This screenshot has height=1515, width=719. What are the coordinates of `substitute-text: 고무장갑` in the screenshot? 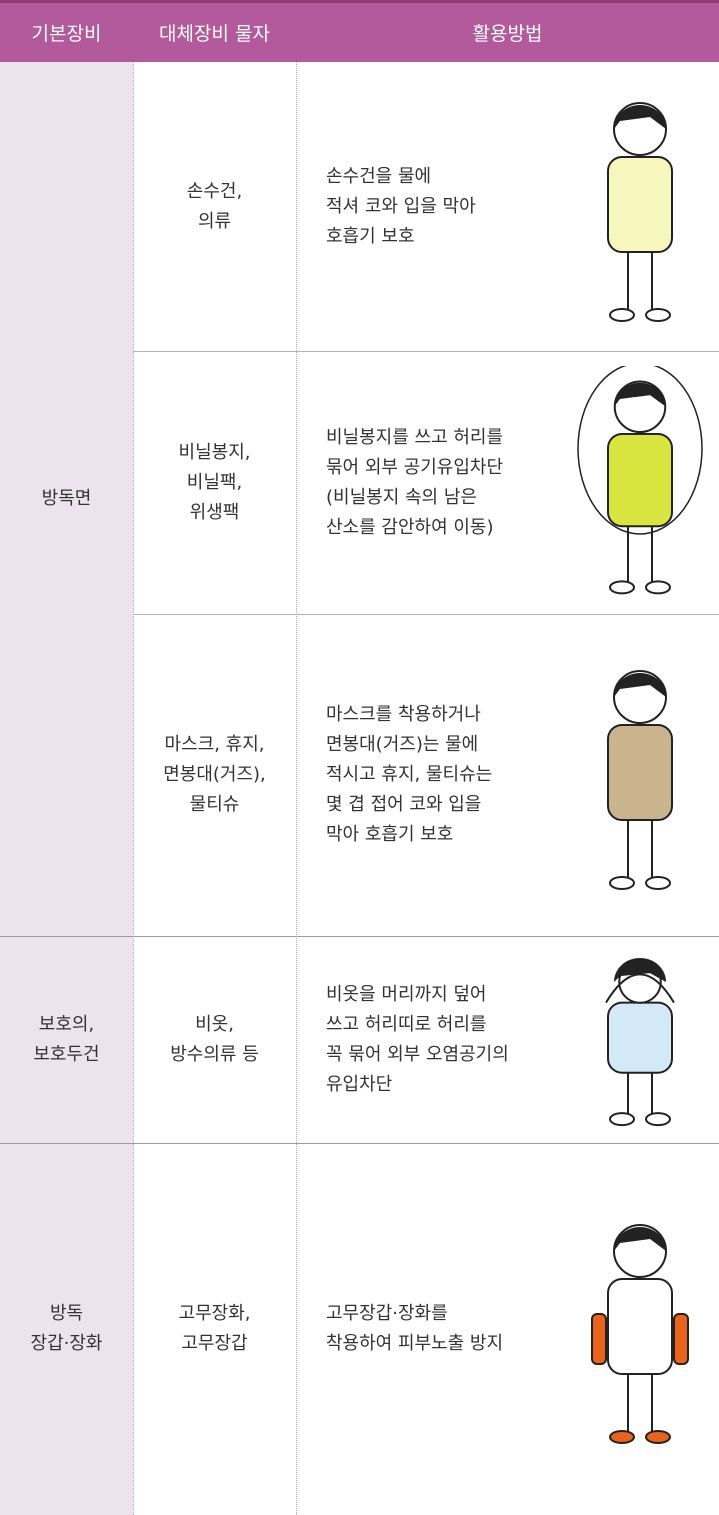 It's located at (214, 1343).